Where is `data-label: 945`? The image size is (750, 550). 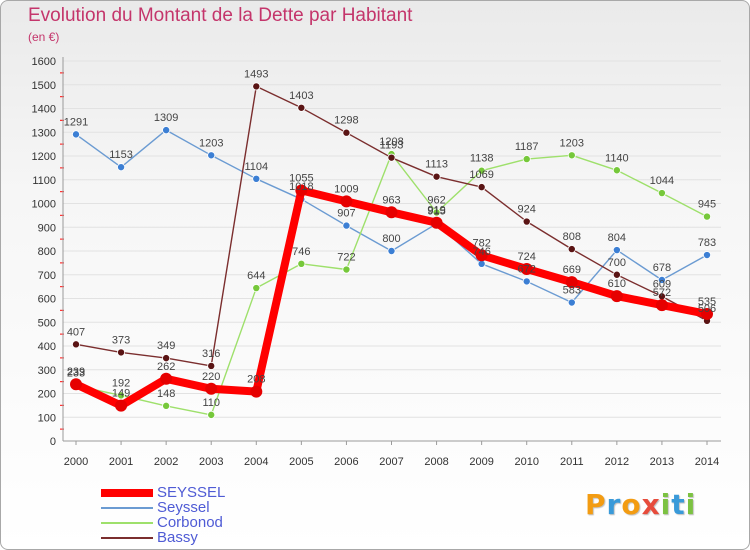 data-label: 945 is located at coordinates (707, 205).